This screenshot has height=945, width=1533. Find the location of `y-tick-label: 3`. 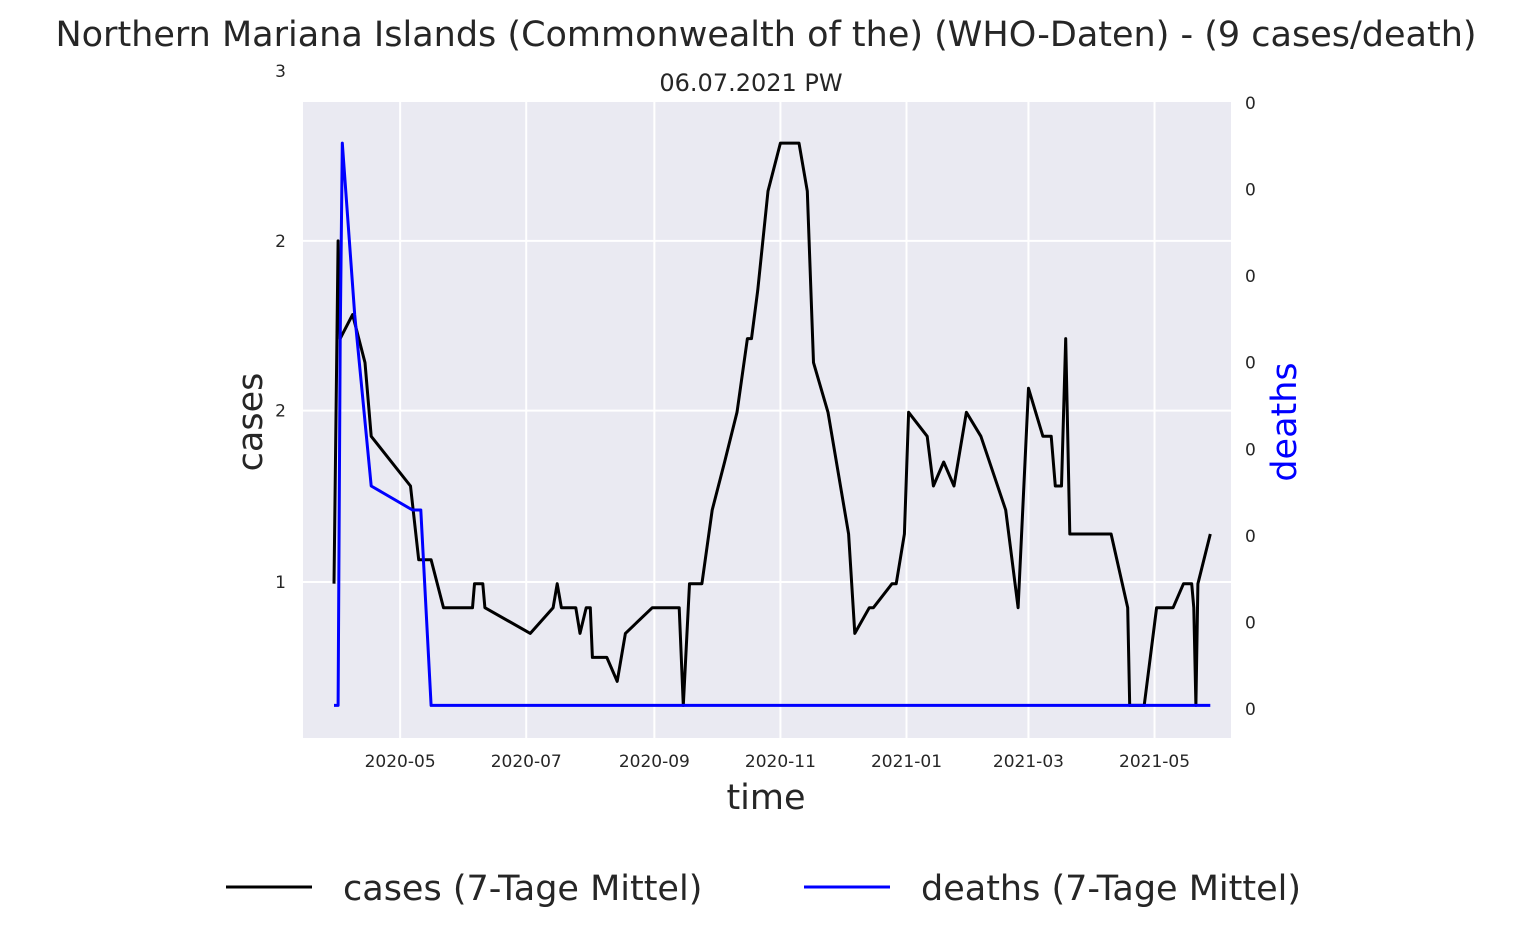

y-tick-label: 3 is located at coordinates (280, 72).